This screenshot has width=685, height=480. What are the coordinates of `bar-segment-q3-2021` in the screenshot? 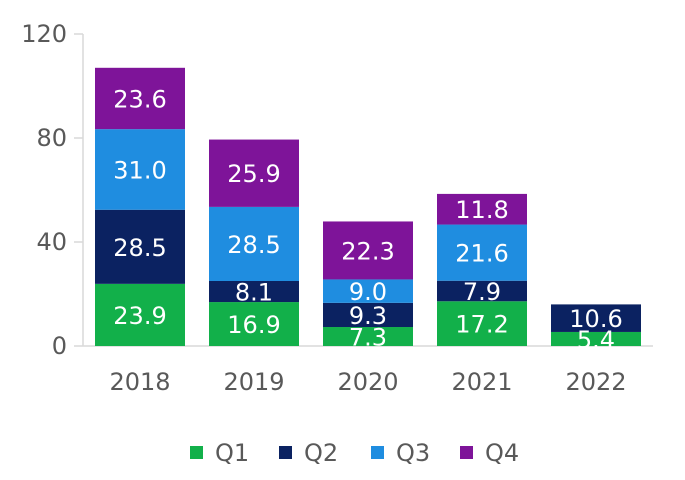 It's located at (482, 252).